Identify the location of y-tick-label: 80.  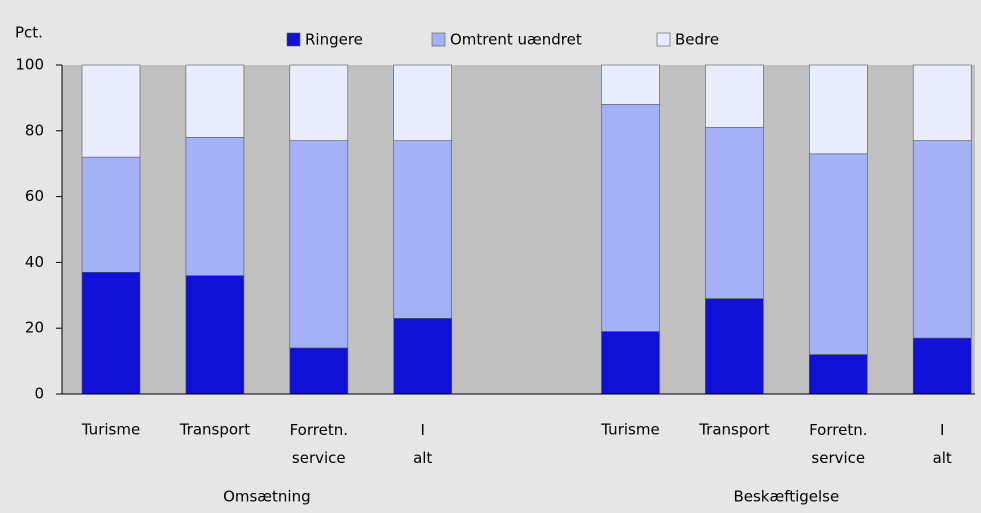
(34, 130).